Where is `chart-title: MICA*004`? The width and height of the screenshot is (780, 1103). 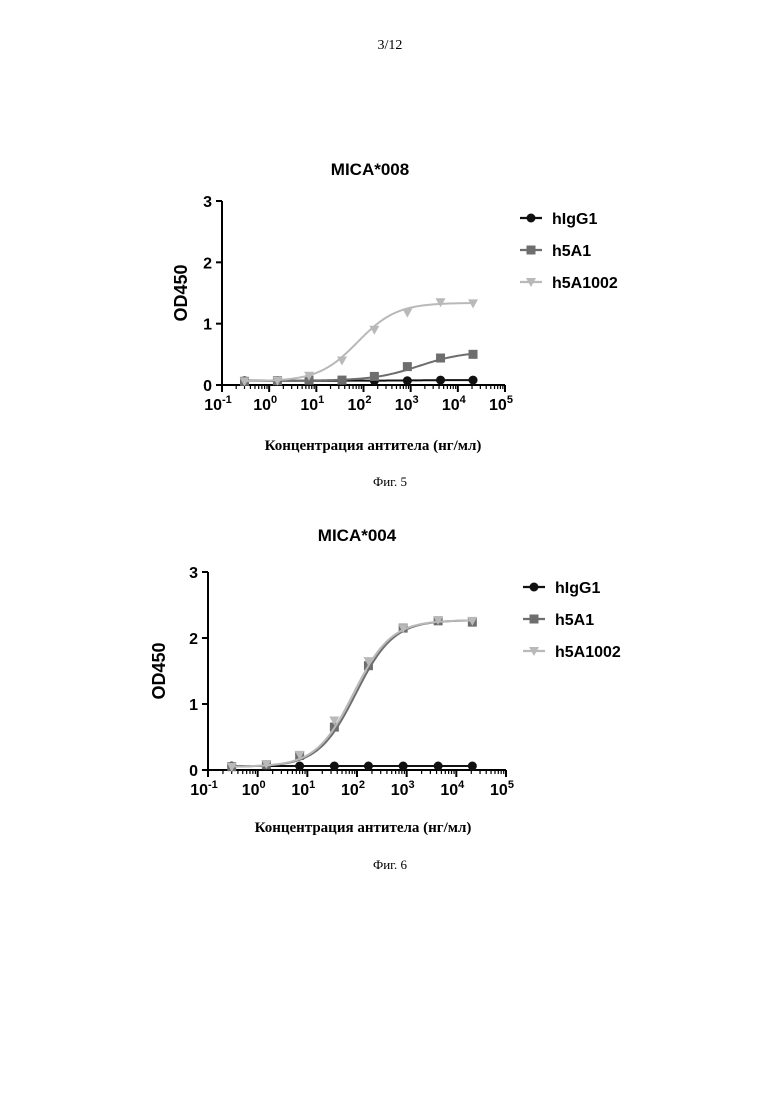
chart-title: MICA*004 is located at coordinates (357, 535).